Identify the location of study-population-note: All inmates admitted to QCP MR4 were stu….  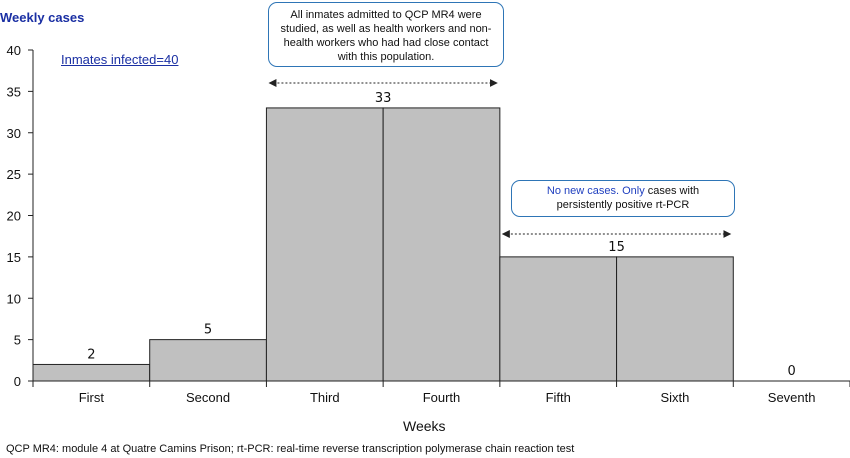
(386, 34).